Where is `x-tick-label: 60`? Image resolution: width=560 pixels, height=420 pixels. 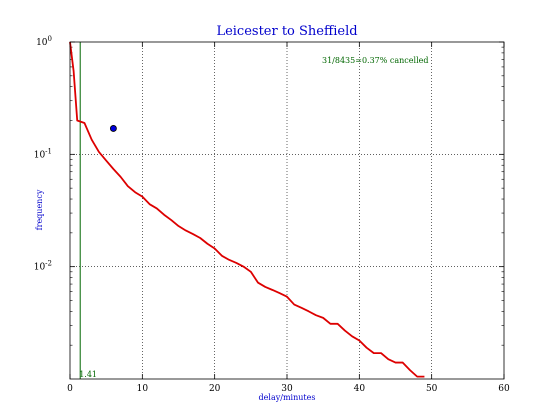
x-tick-label: 60 is located at coordinates (504, 389).